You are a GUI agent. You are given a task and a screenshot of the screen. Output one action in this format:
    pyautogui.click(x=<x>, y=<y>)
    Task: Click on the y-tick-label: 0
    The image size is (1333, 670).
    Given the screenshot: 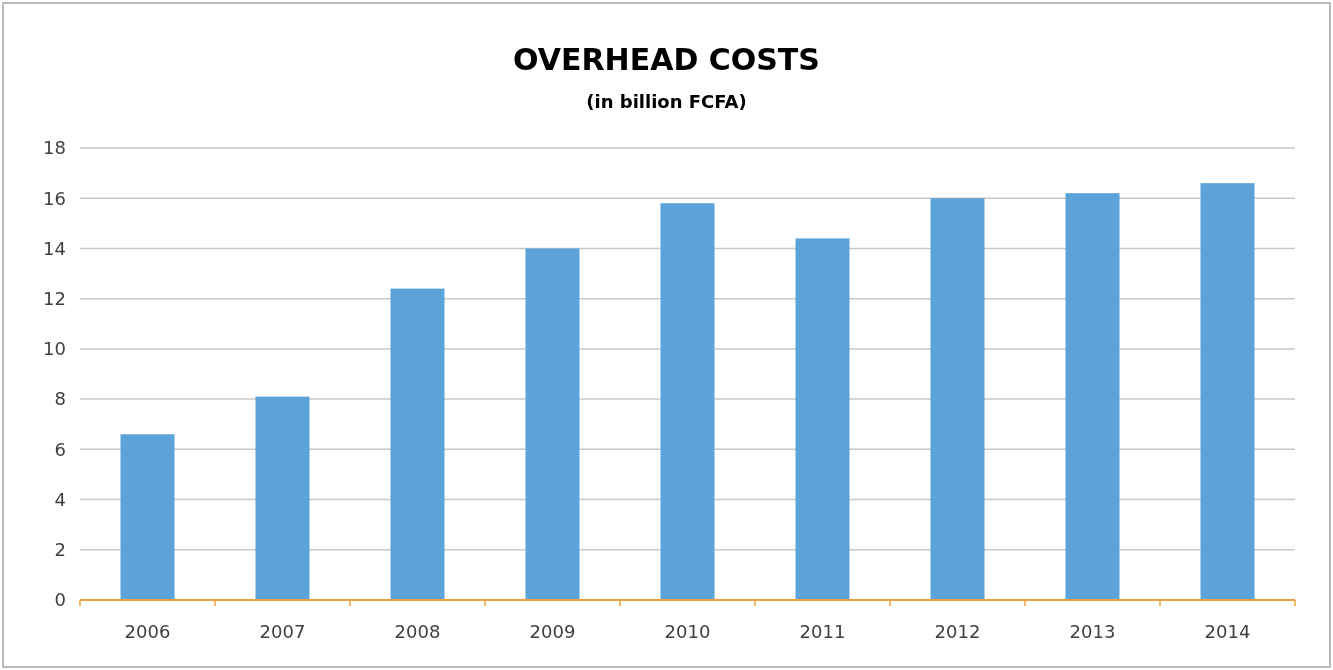 What is the action you would take?
    pyautogui.click(x=60, y=600)
    